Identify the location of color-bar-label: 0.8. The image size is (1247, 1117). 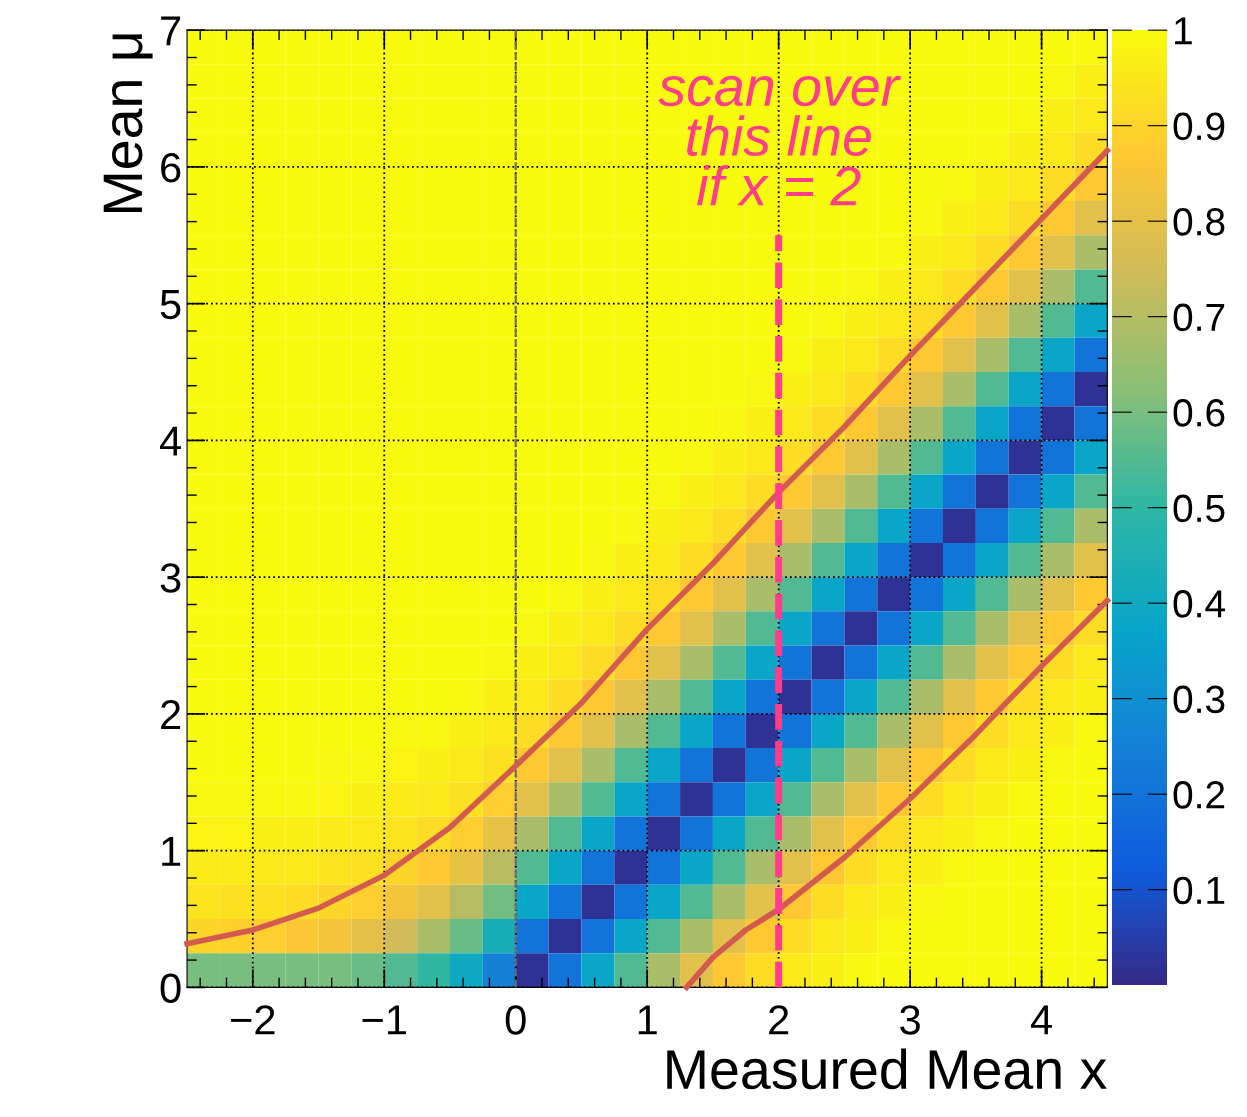
(1199, 222).